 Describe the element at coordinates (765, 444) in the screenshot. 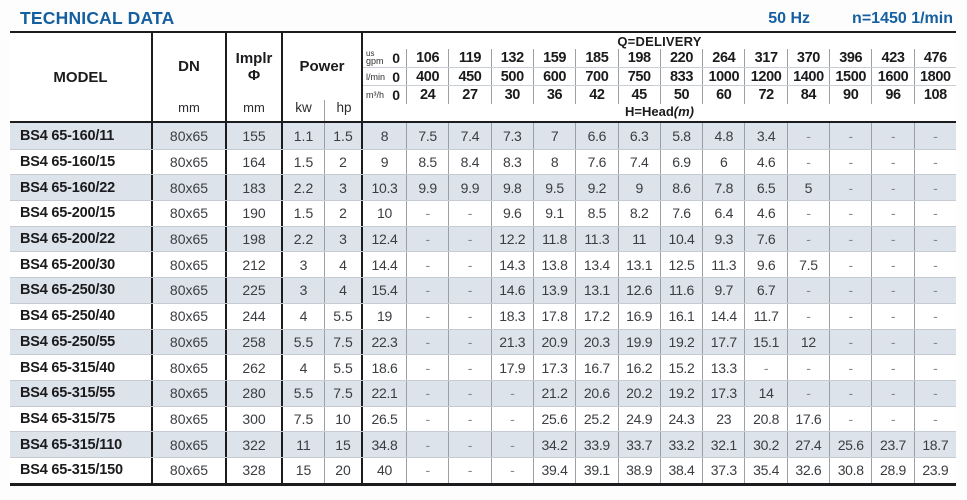

I see `head-value-cell: 30.2` at that location.